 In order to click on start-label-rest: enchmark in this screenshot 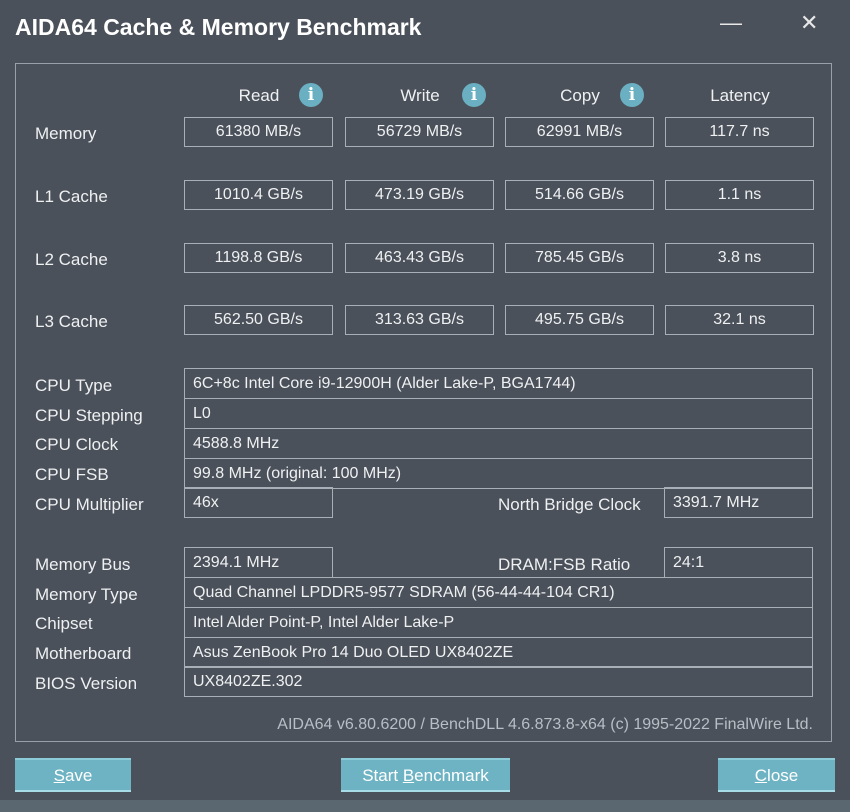, I will do `click(451, 775)`.